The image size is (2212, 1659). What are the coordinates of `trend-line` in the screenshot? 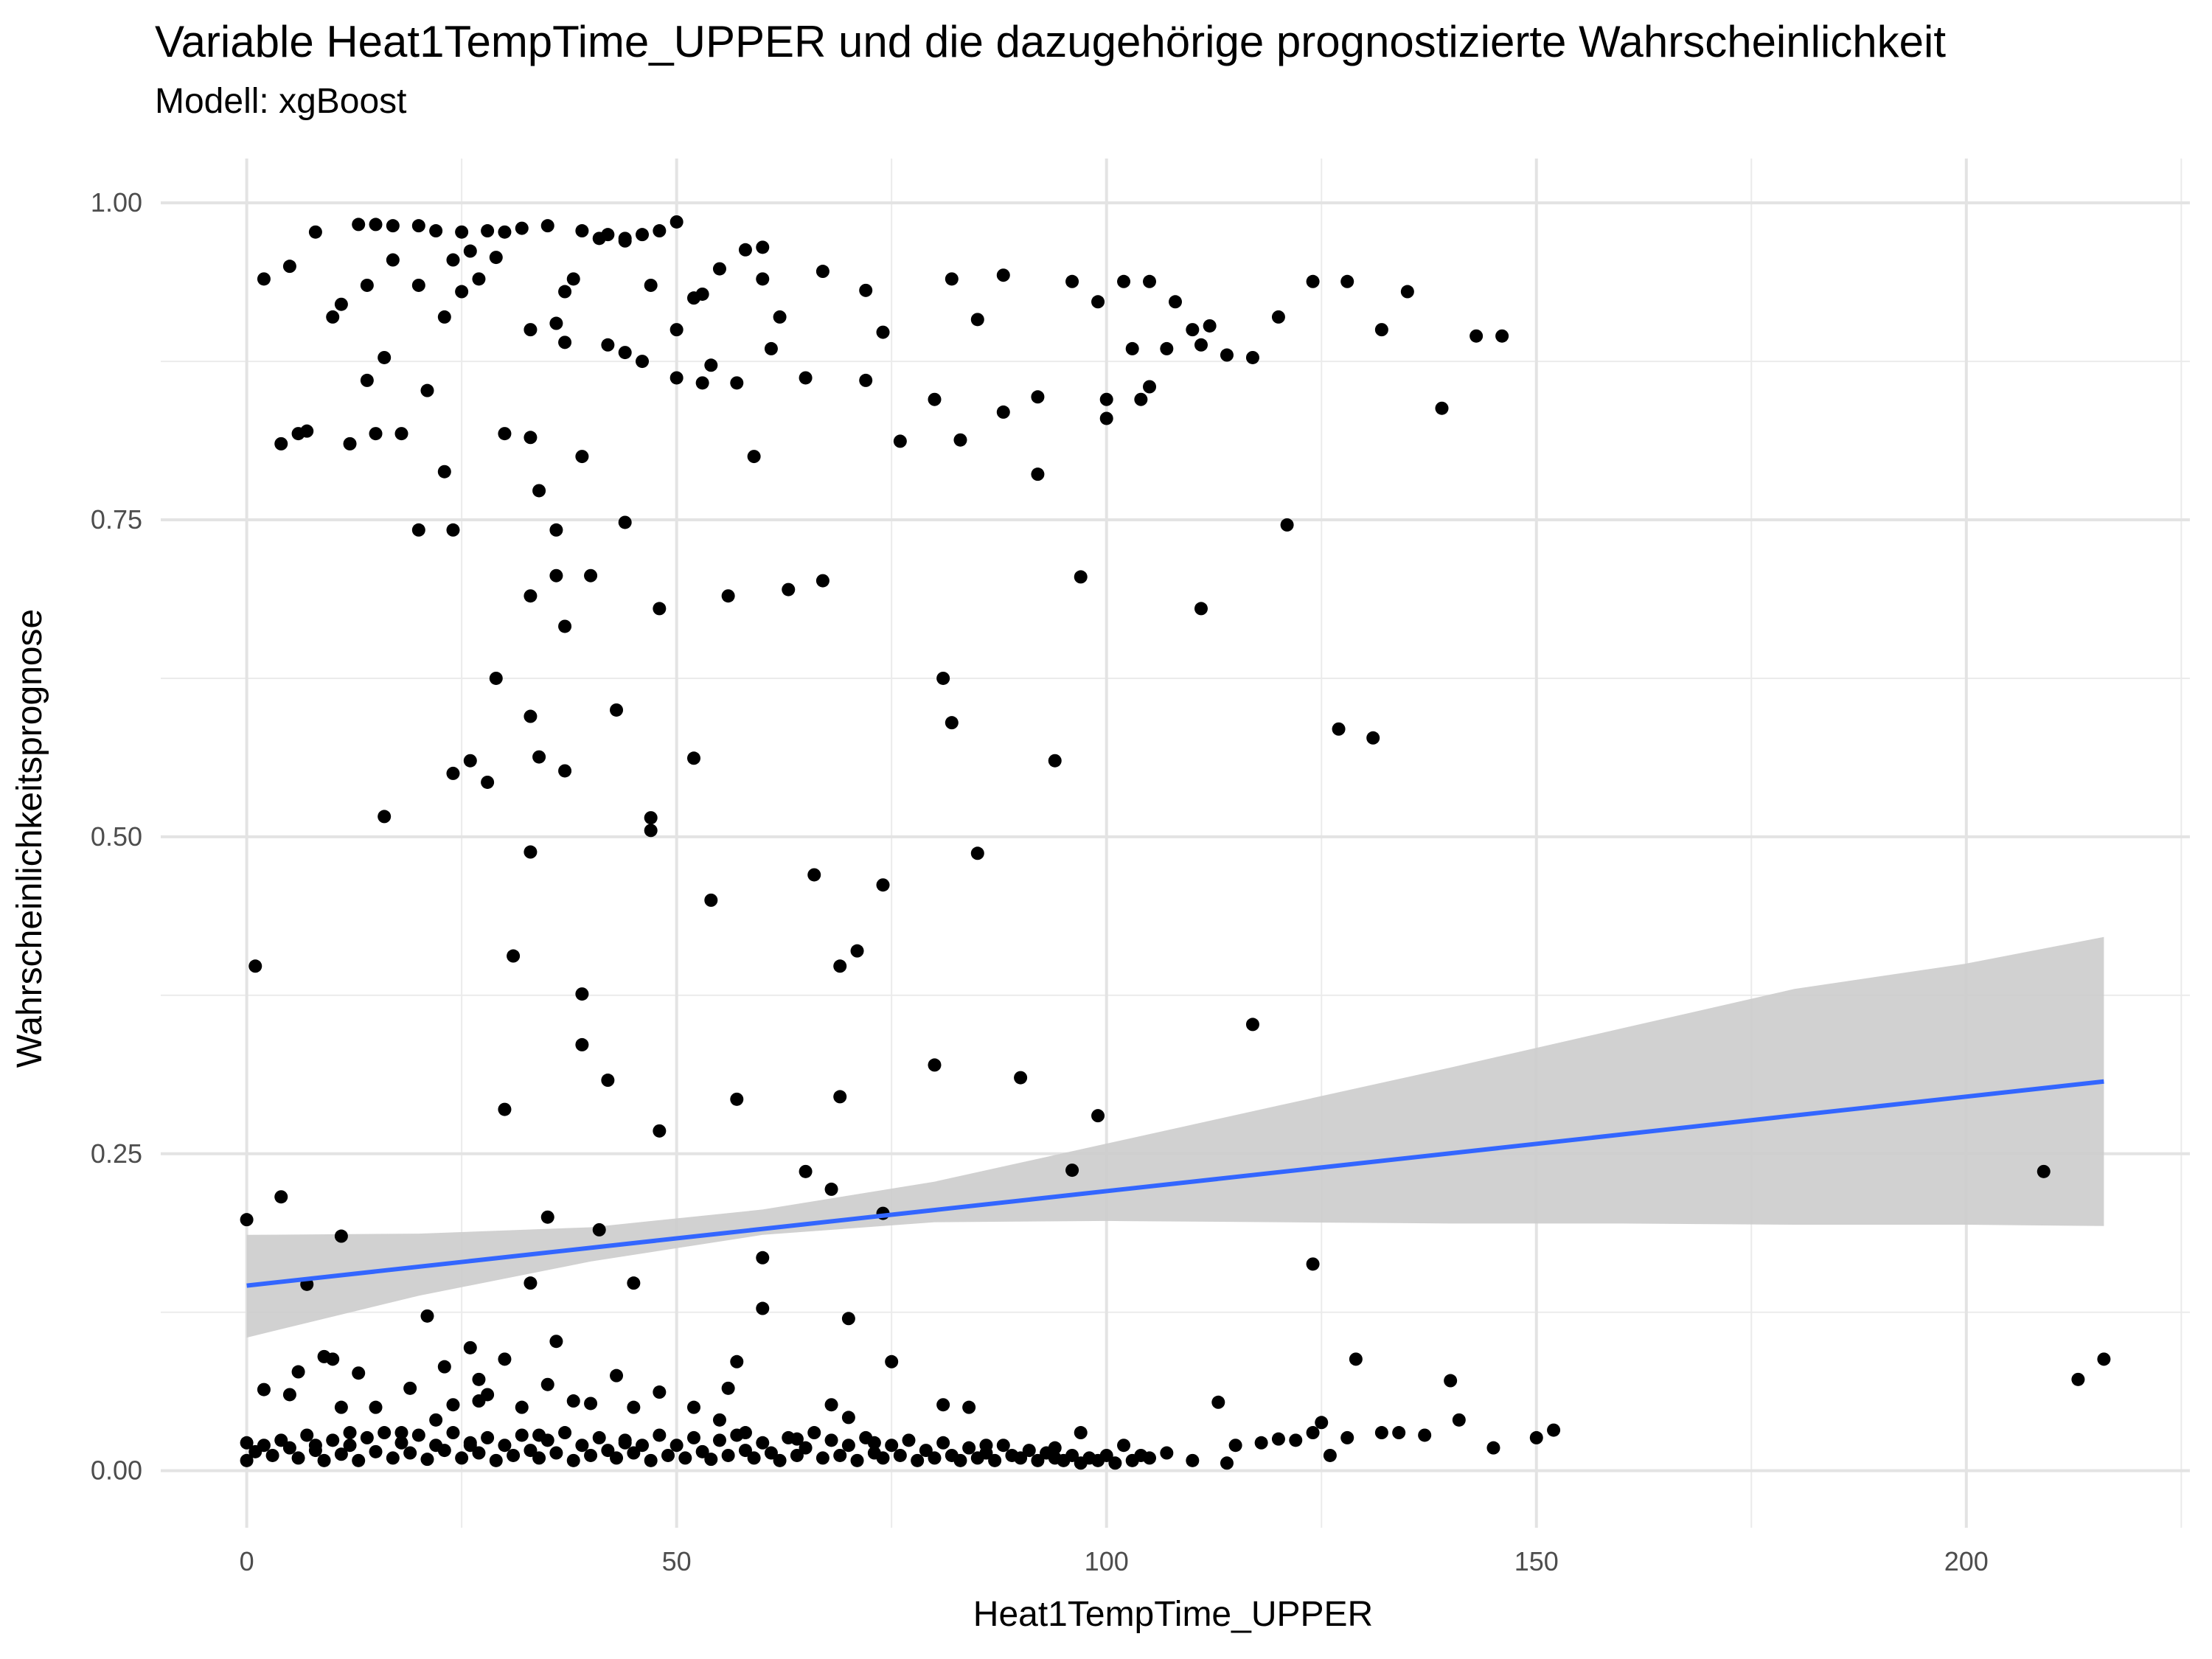 It's located at (1175, 1183).